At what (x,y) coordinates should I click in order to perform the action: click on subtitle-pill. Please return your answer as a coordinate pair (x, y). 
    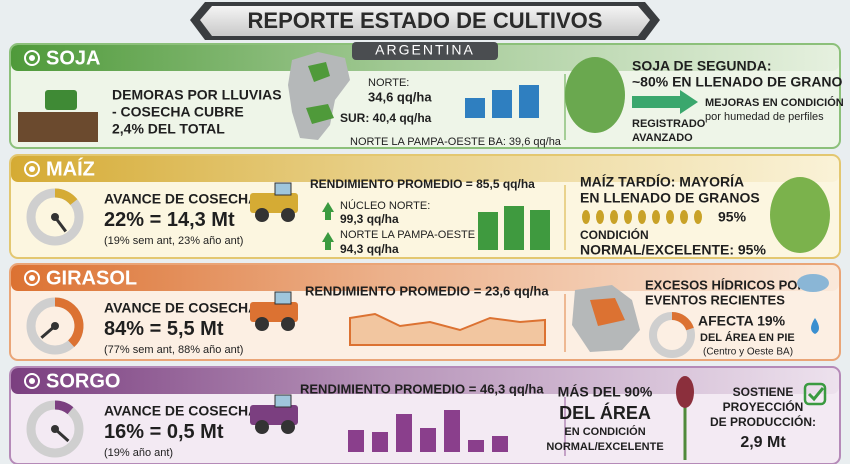
    Looking at the image, I should click on (425, 51).